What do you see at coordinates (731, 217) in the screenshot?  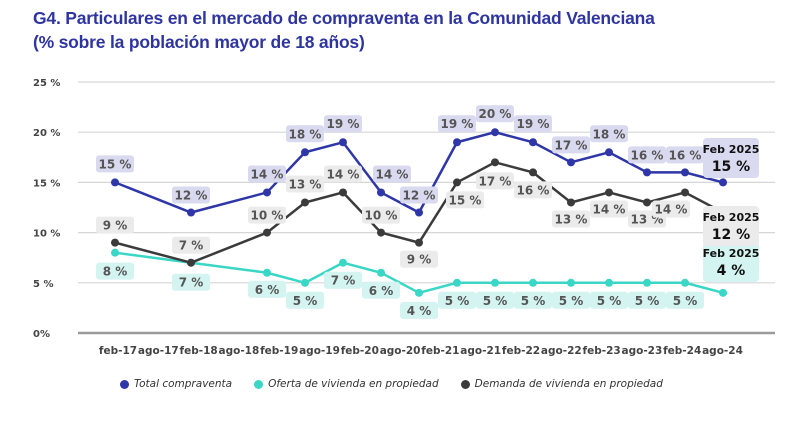 I see `final-callout-date-demanda: Feb 2025` at bounding box center [731, 217].